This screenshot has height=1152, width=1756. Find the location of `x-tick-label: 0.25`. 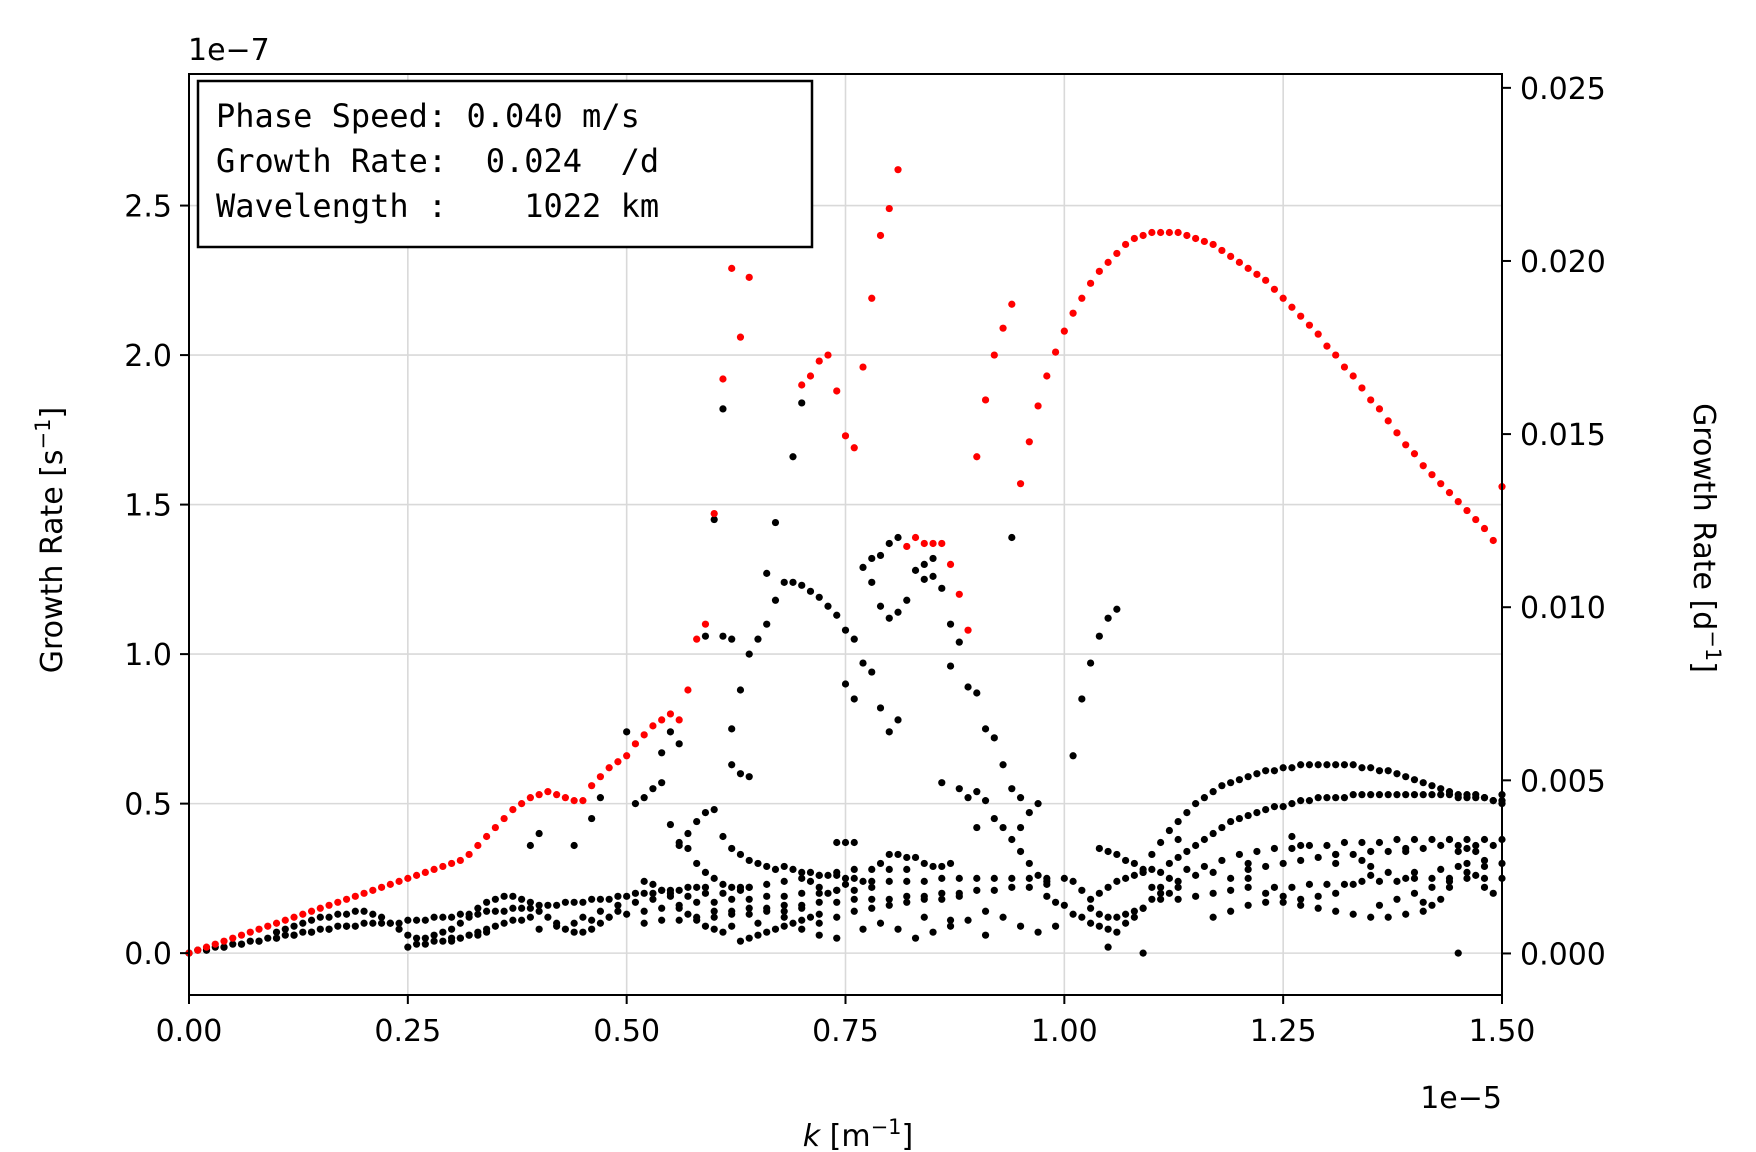

x-tick-label: 0.25 is located at coordinates (407, 1031).